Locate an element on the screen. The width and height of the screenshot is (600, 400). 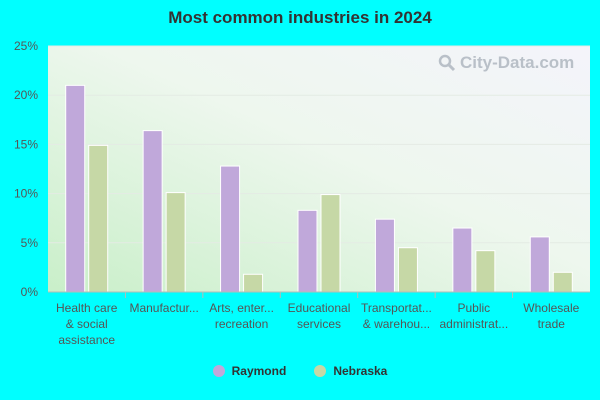
legend-item-raymond: Raymond is located at coordinates (249, 371).